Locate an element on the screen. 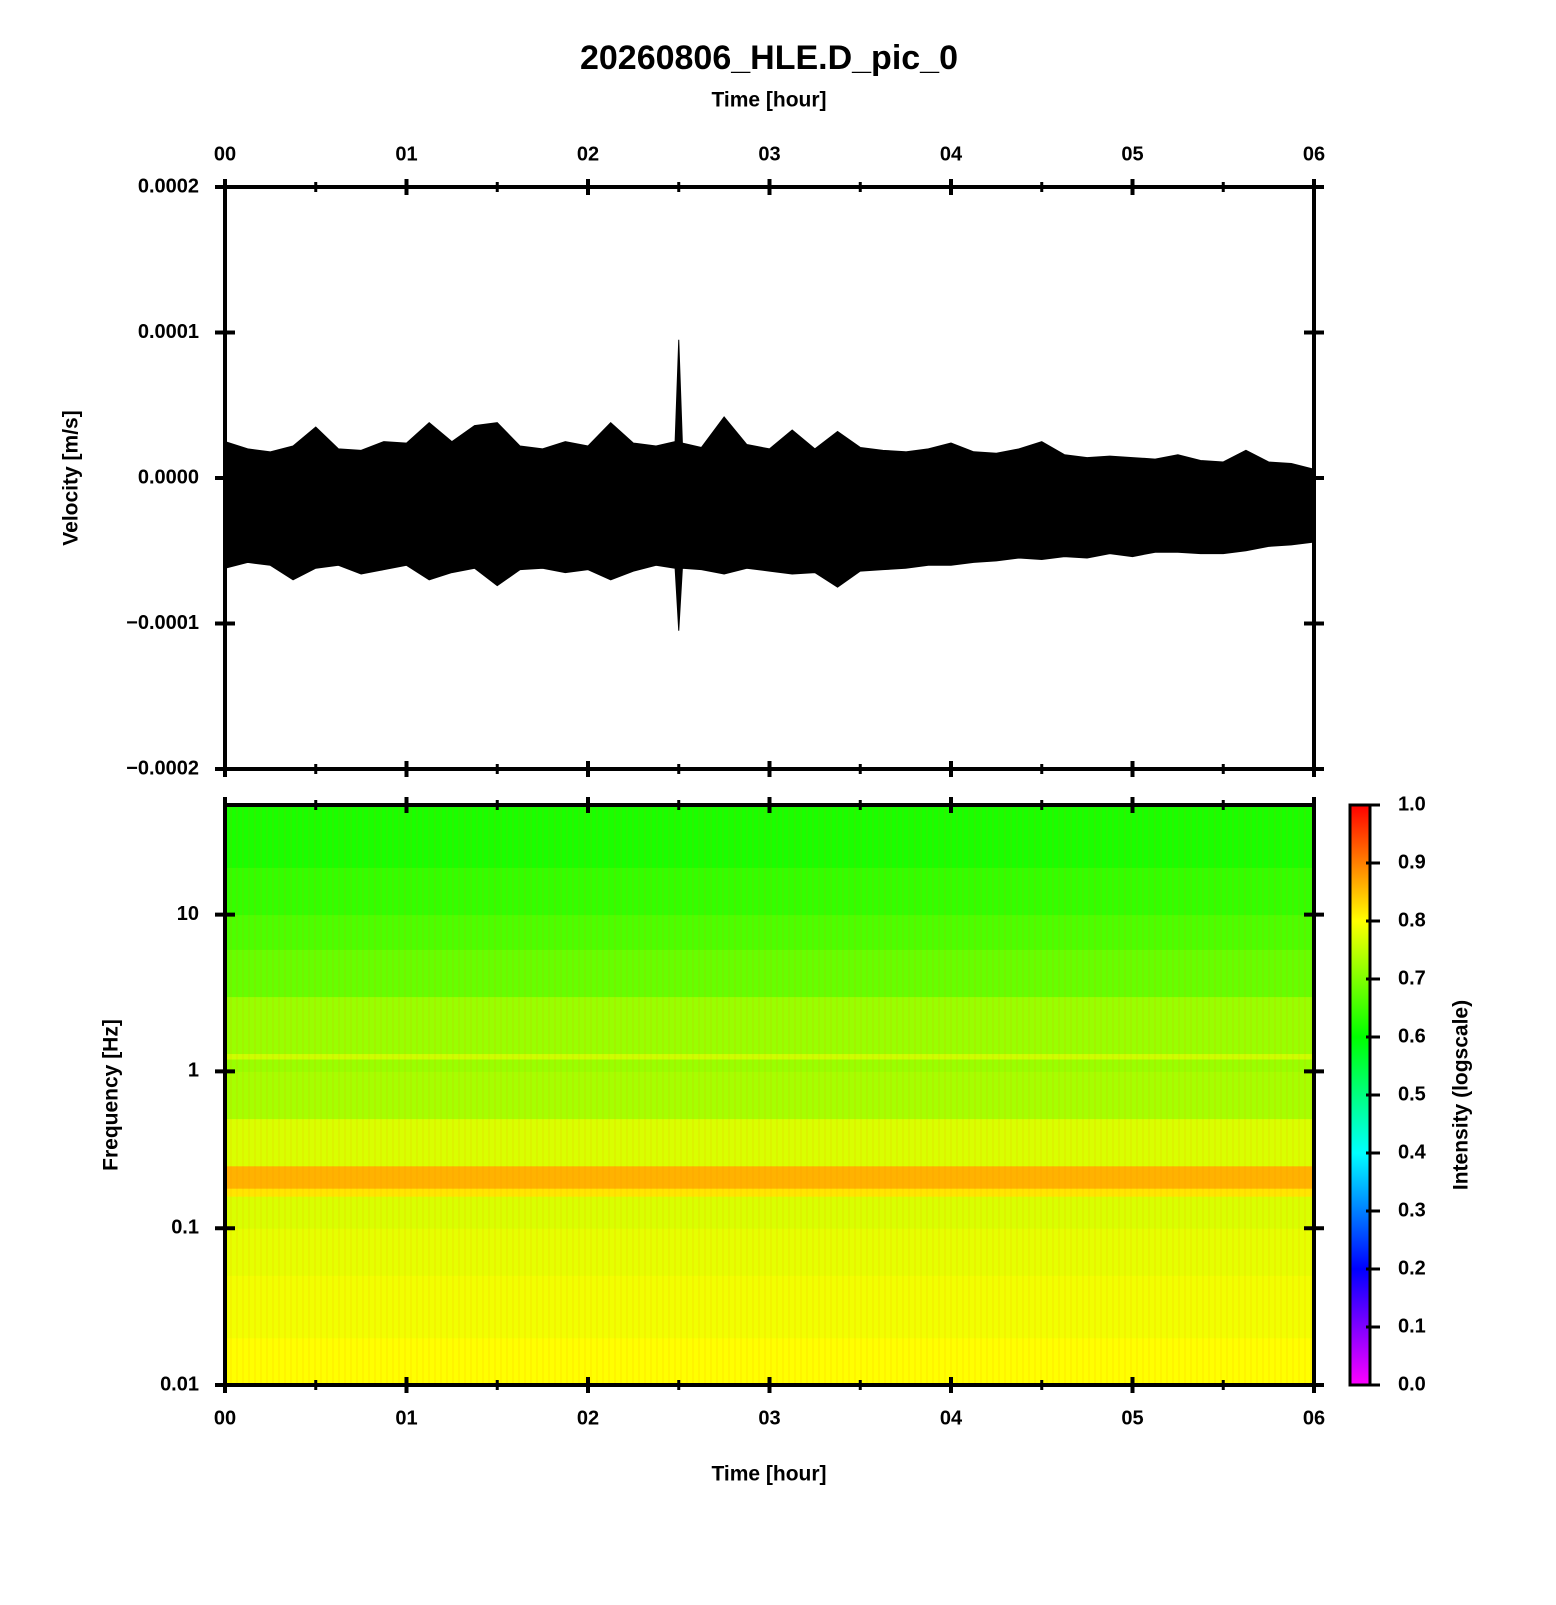 The height and width of the screenshot is (1605, 1556). colorbar-tick-label: 0.7 is located at coordinates (1412, 978).